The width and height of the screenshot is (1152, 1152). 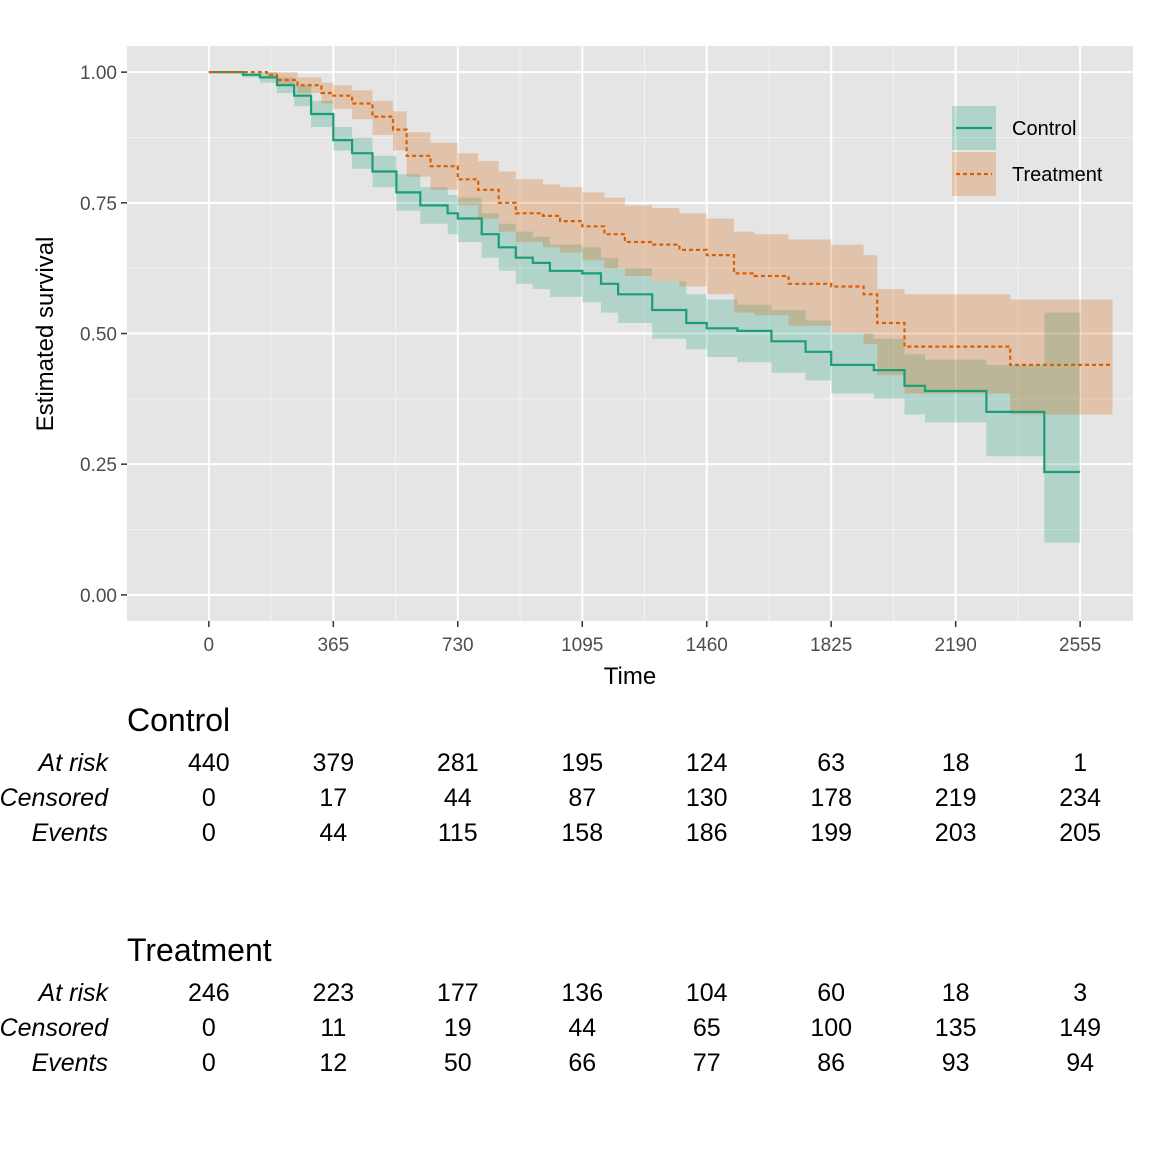 I want to click on x-axis-title: Time, so click(x=630, y=676).